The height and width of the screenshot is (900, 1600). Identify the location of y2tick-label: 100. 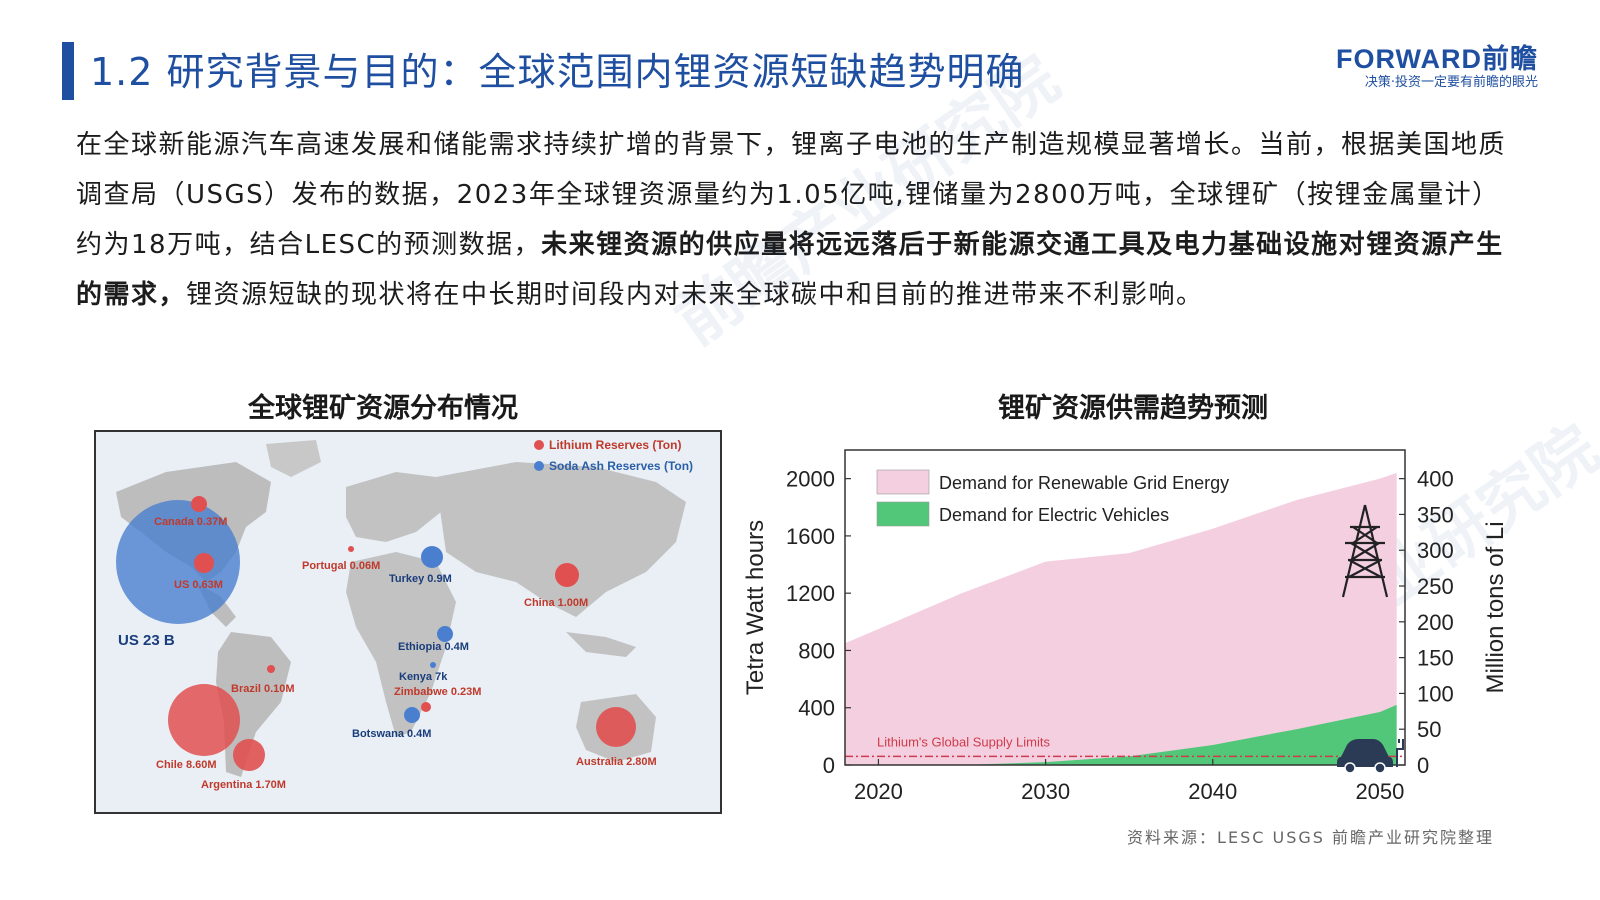
(1435, 693).